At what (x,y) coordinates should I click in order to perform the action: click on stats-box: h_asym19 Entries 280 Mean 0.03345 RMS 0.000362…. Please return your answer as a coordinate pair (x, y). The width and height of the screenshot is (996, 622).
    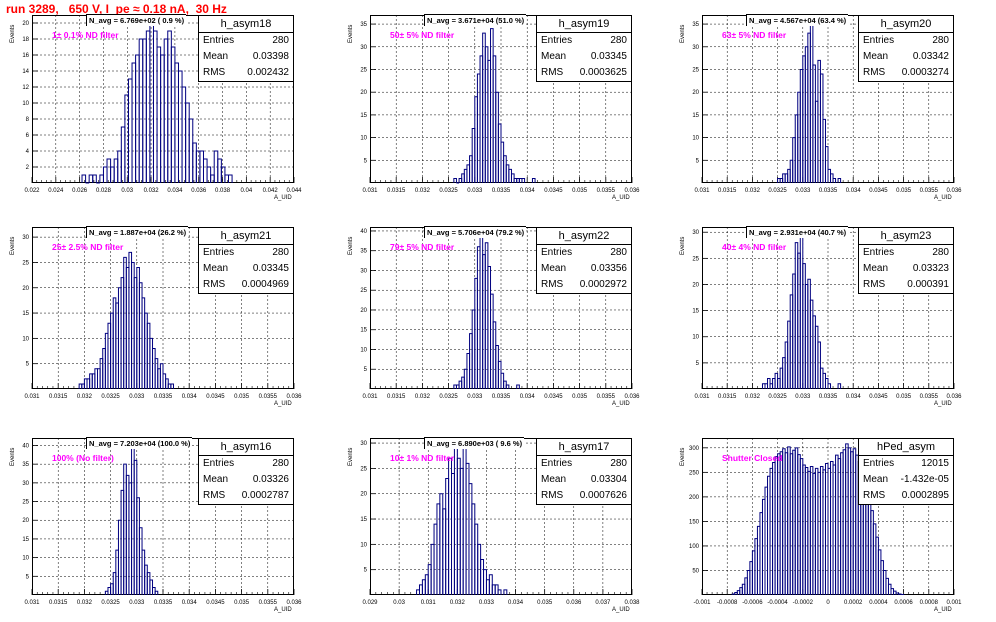
    Looking at the image, I should click on (584, 48).